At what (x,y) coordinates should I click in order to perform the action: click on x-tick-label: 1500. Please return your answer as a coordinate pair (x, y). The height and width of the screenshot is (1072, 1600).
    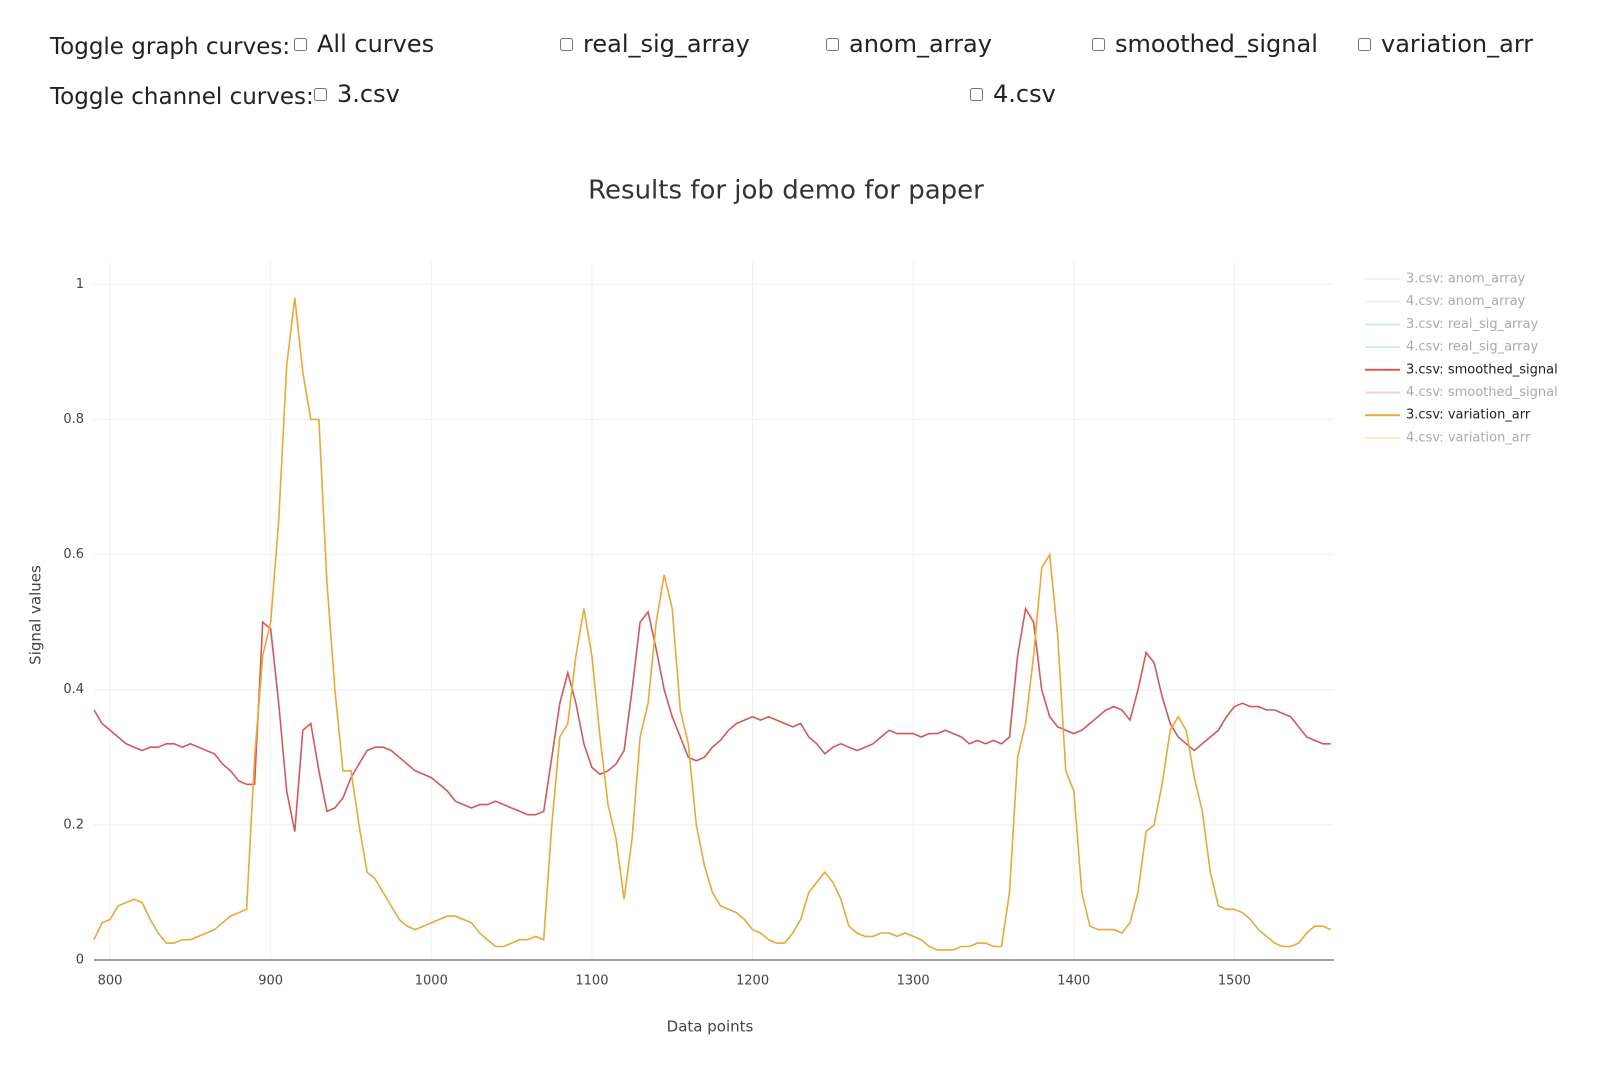
    Looking at the image, I should click on (1234, 981).